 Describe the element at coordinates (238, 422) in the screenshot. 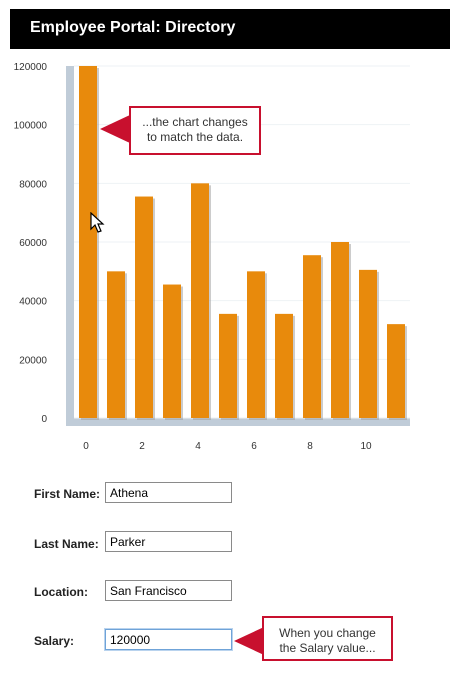

I see `x-axis-band` at that location.